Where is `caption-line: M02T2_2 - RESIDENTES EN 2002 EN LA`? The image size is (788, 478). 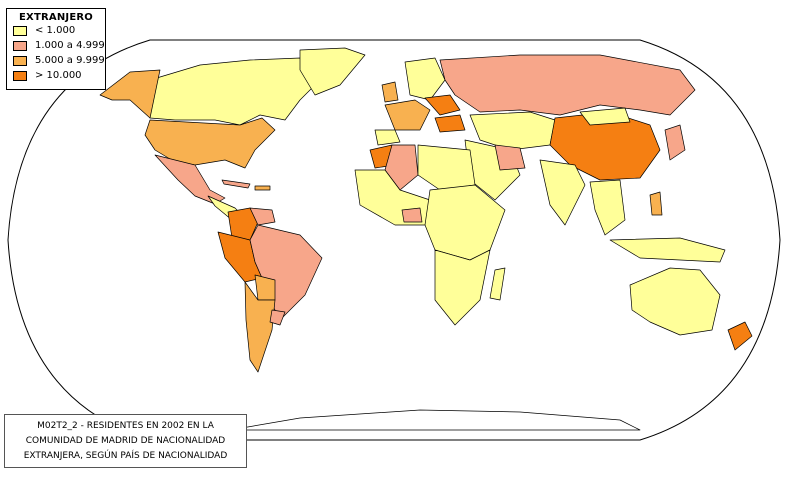 caption-line: M02T2_2 - RESIDENTES EN 2002 EN LA is located at coordinates (125, 426).